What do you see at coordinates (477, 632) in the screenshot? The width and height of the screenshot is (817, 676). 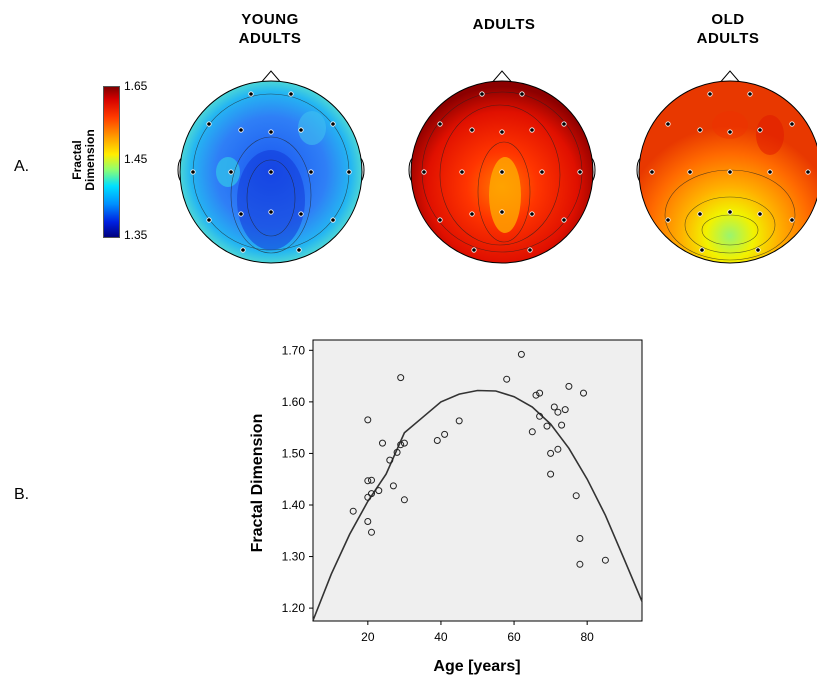 I see `x-axis: 20 40 60 80` at bounding box center [477, 632].